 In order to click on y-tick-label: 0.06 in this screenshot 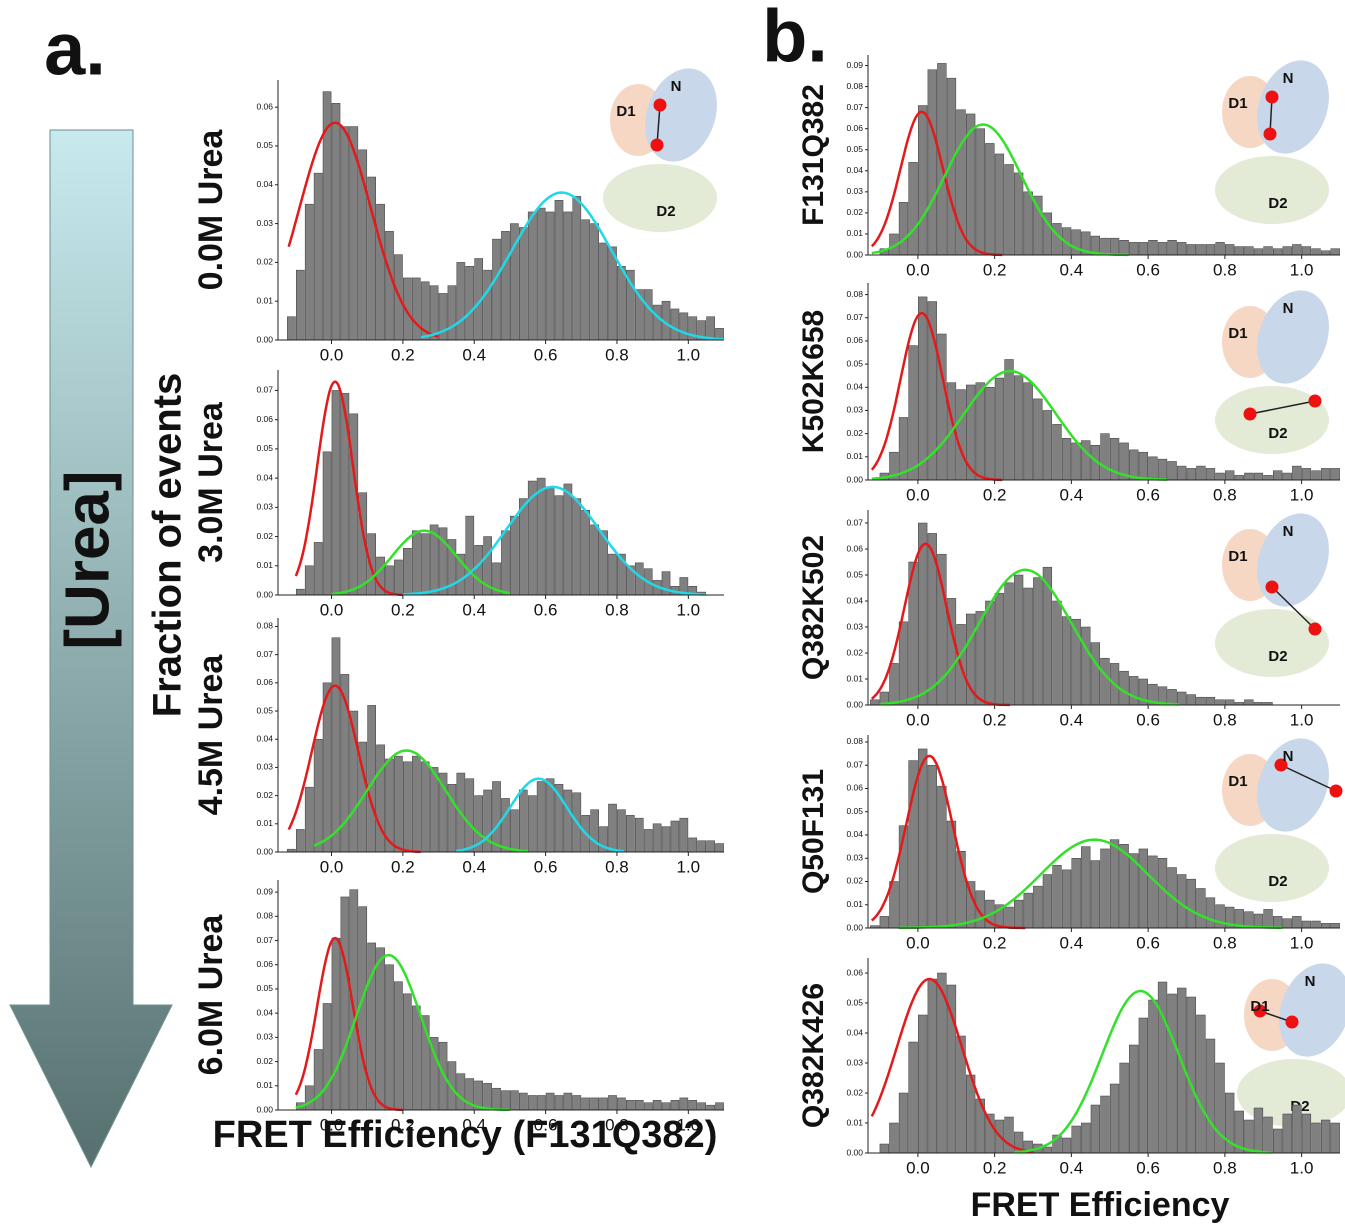, I will do `click(264, 419)`.